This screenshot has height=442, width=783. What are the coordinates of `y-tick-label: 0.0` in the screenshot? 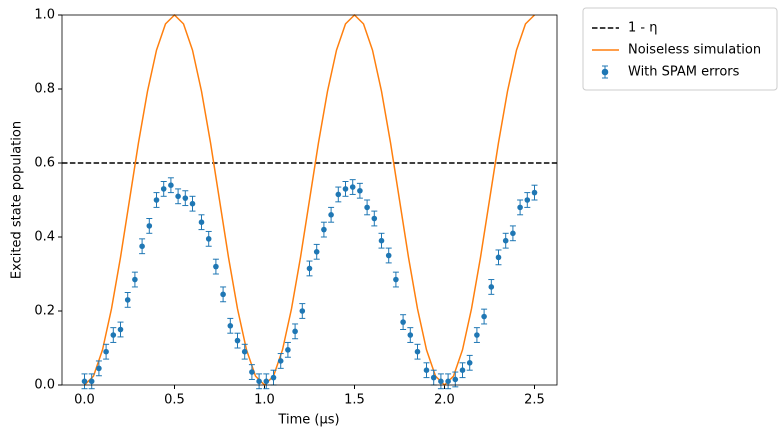 It's located at (44, 385).